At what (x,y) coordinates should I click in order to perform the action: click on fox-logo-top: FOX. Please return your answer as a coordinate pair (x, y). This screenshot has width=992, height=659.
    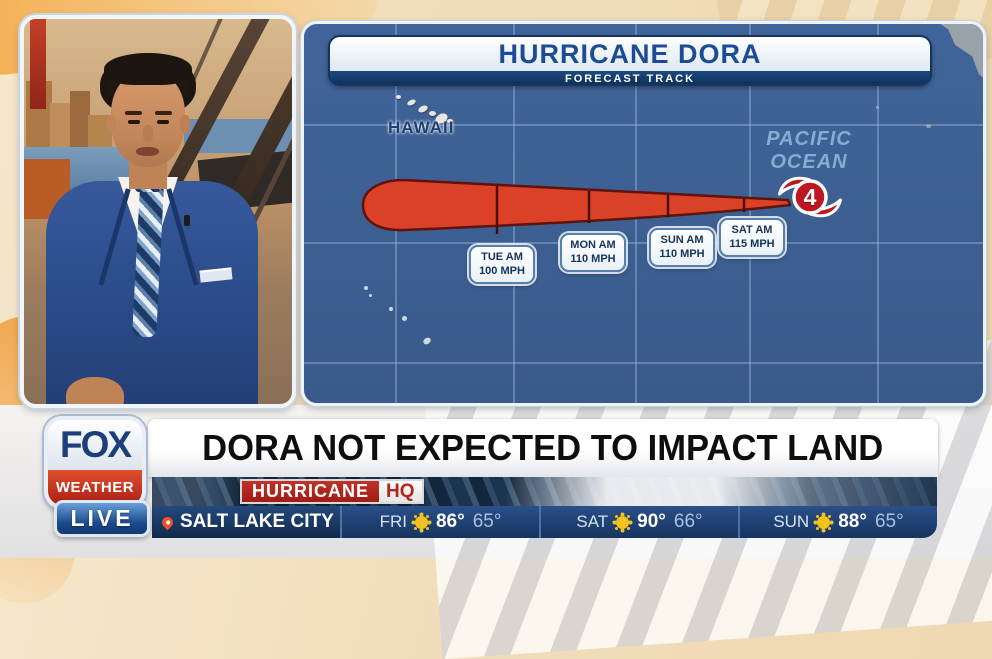
    Looking at the image, I should click on (95, 445).